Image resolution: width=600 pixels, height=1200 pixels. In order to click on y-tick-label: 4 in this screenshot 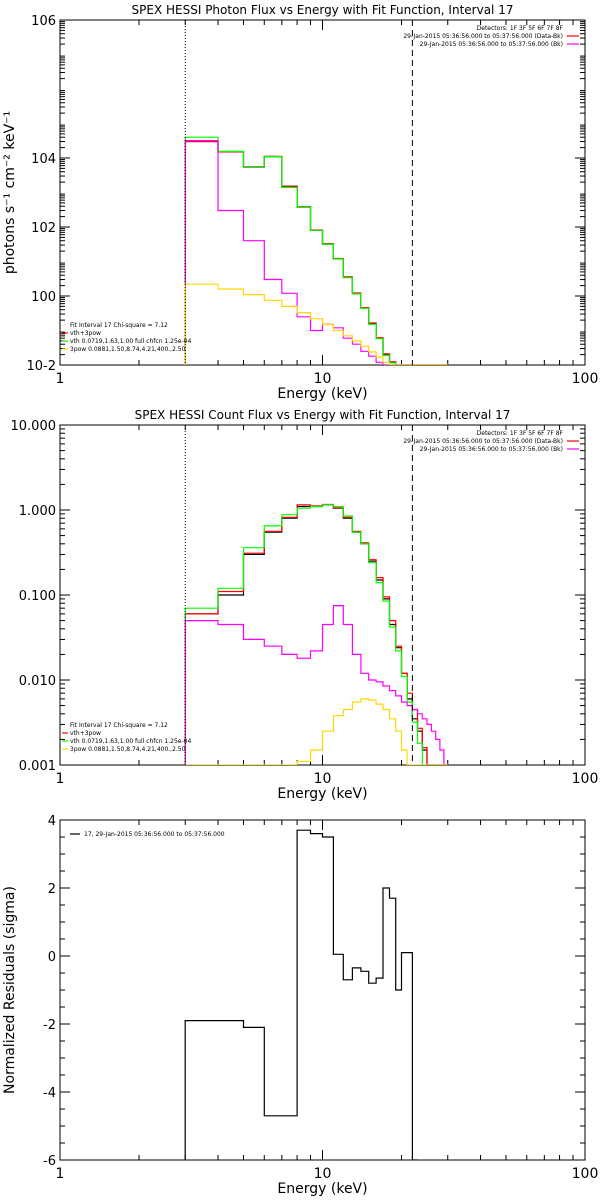, I will do `click(52, 821)`.